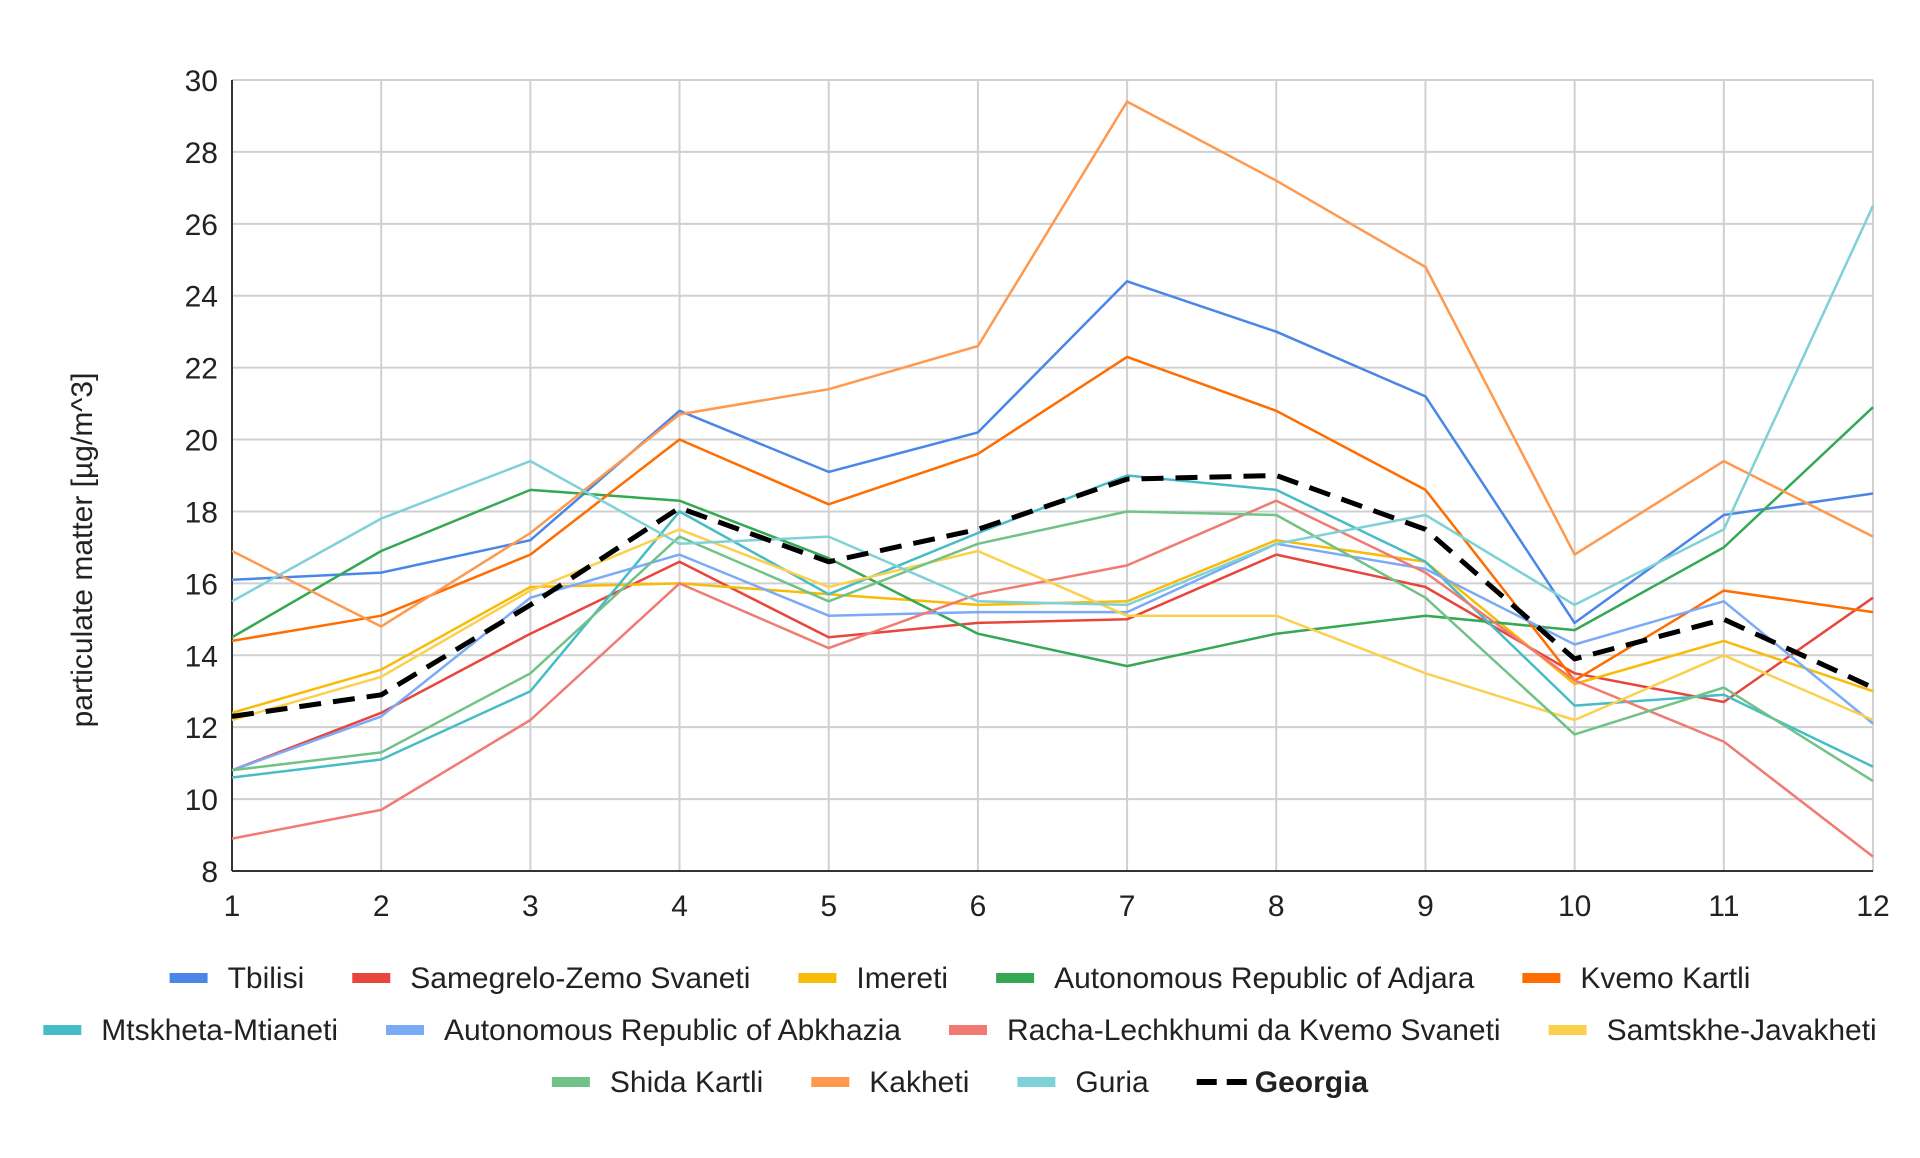 This screenshot has width=1920, height=1158. Describe the element at coordinates (1112, 1082) in the screenshot. I see `legend-label: Guria` at that location.